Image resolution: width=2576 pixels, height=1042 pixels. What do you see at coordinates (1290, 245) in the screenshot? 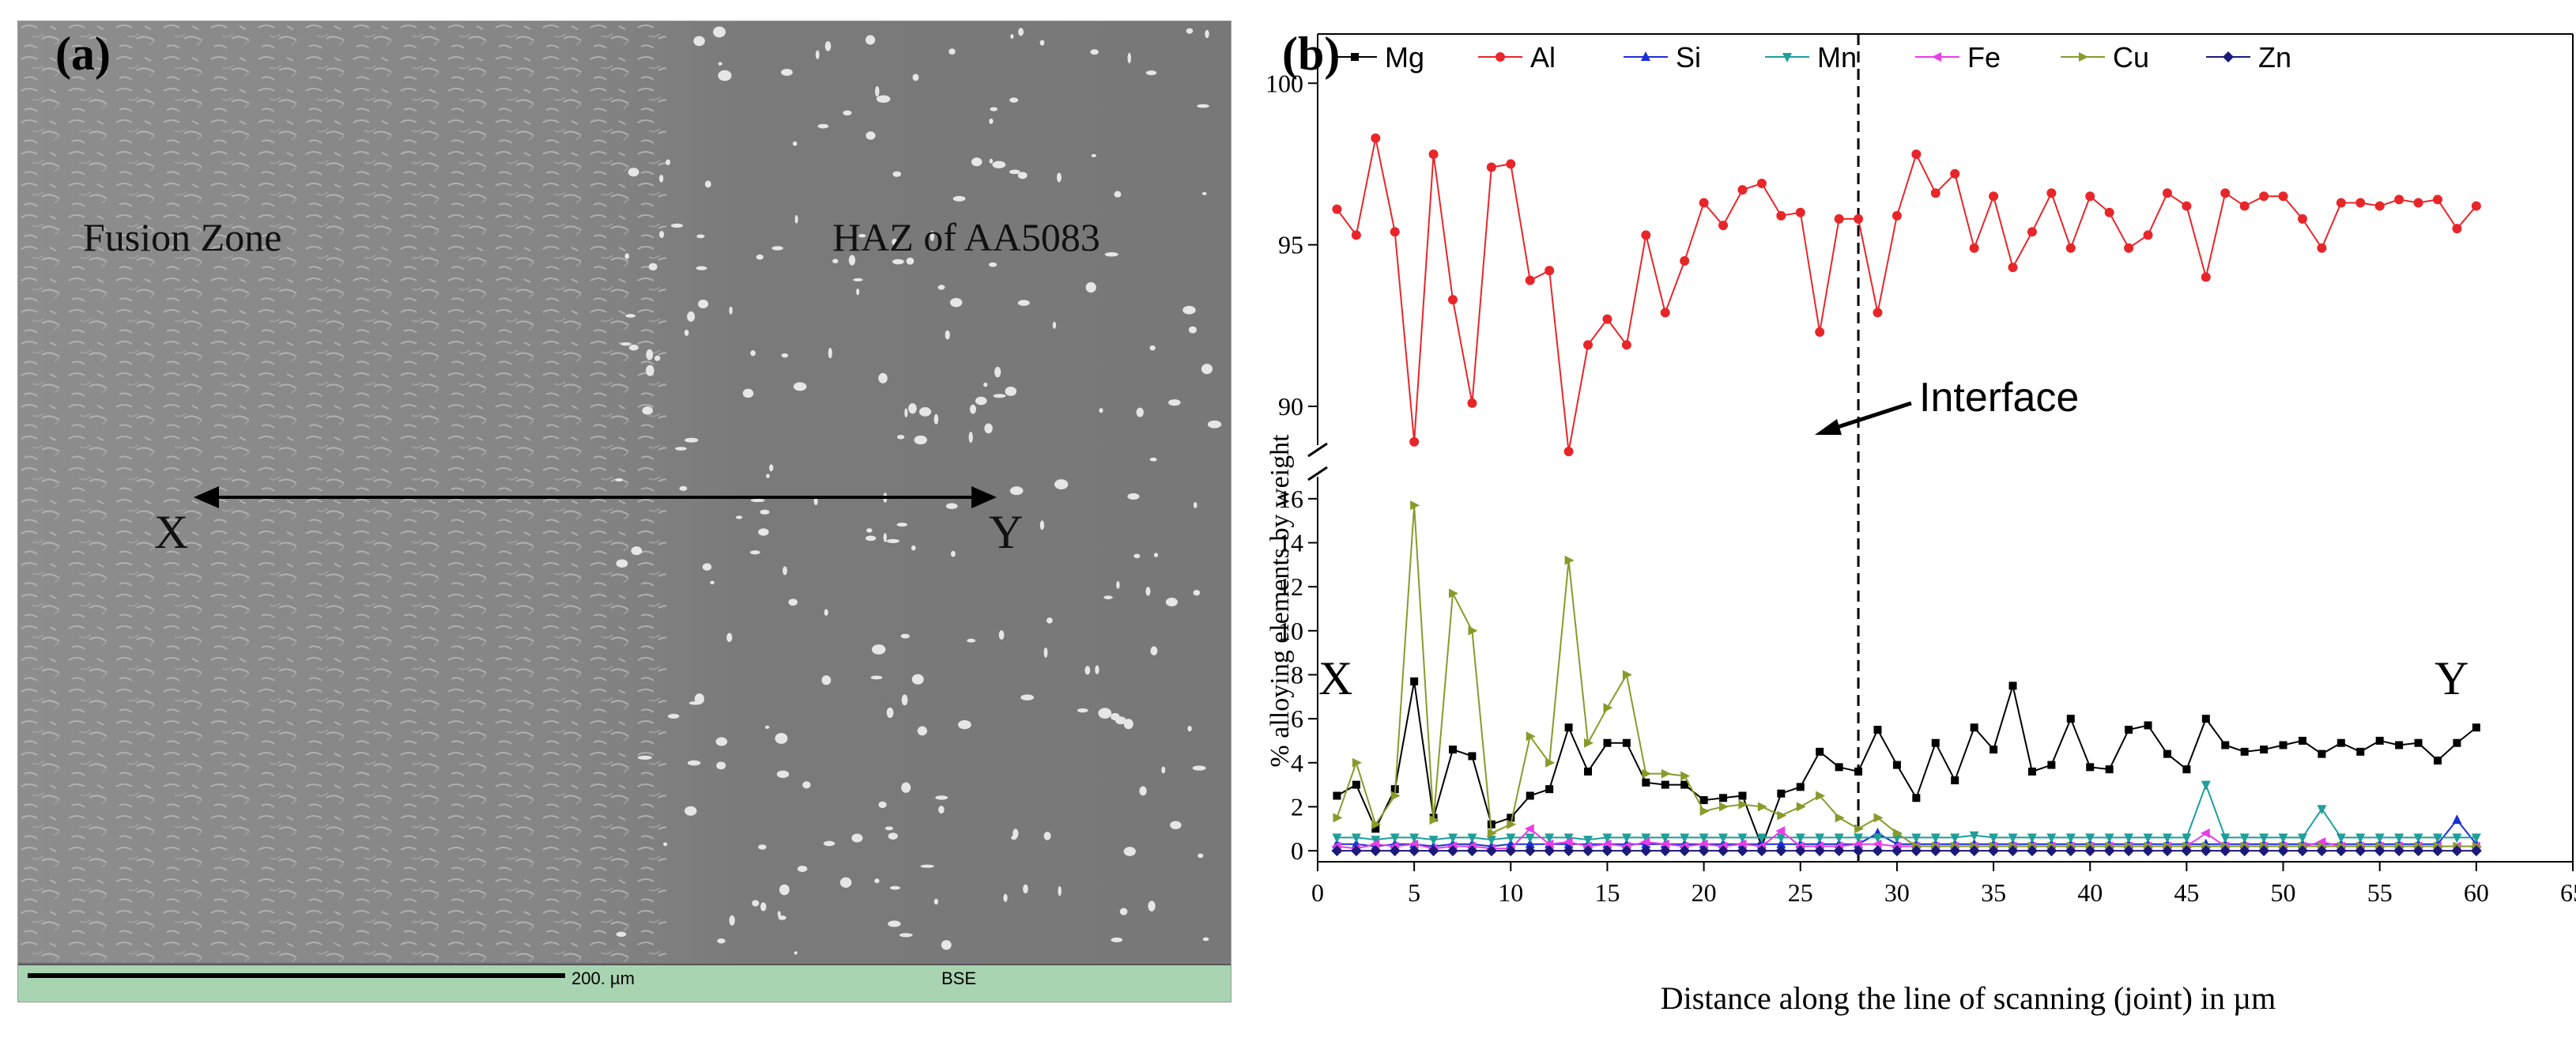
I see `upper-y-tick-label: 95` at bounding box center [1290, 245].